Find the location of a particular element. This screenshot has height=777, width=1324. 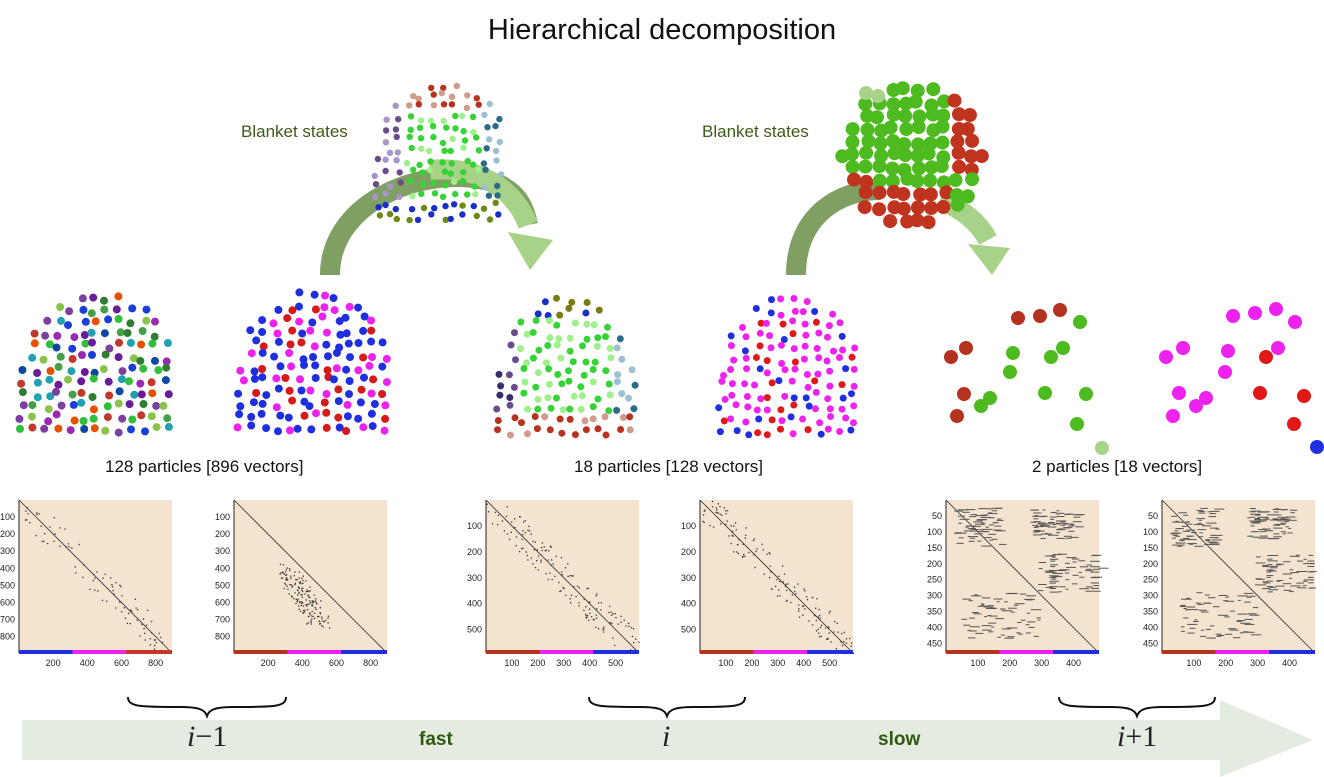

curved-arrow-left is located at coordinates (436, 217).